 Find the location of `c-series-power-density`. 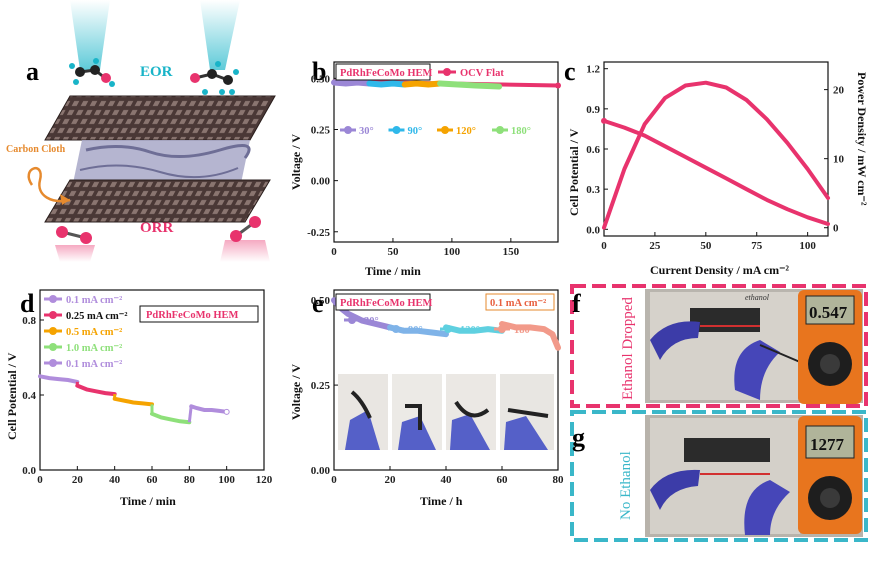

c-series-power-density is located at coordinates (716, 155).